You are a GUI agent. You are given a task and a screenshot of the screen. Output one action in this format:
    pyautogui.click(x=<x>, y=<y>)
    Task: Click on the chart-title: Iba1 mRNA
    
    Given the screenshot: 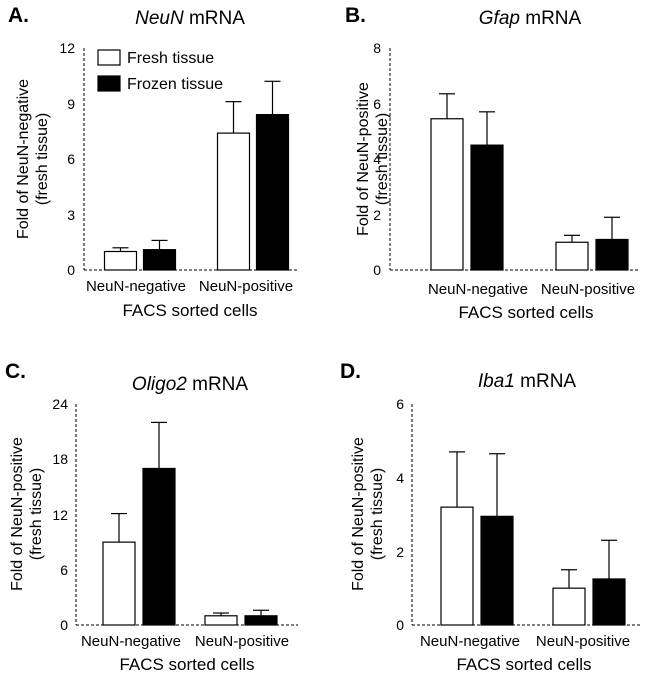 What is the action you would take?
    pyautogui.click(x=527, y=381)
    